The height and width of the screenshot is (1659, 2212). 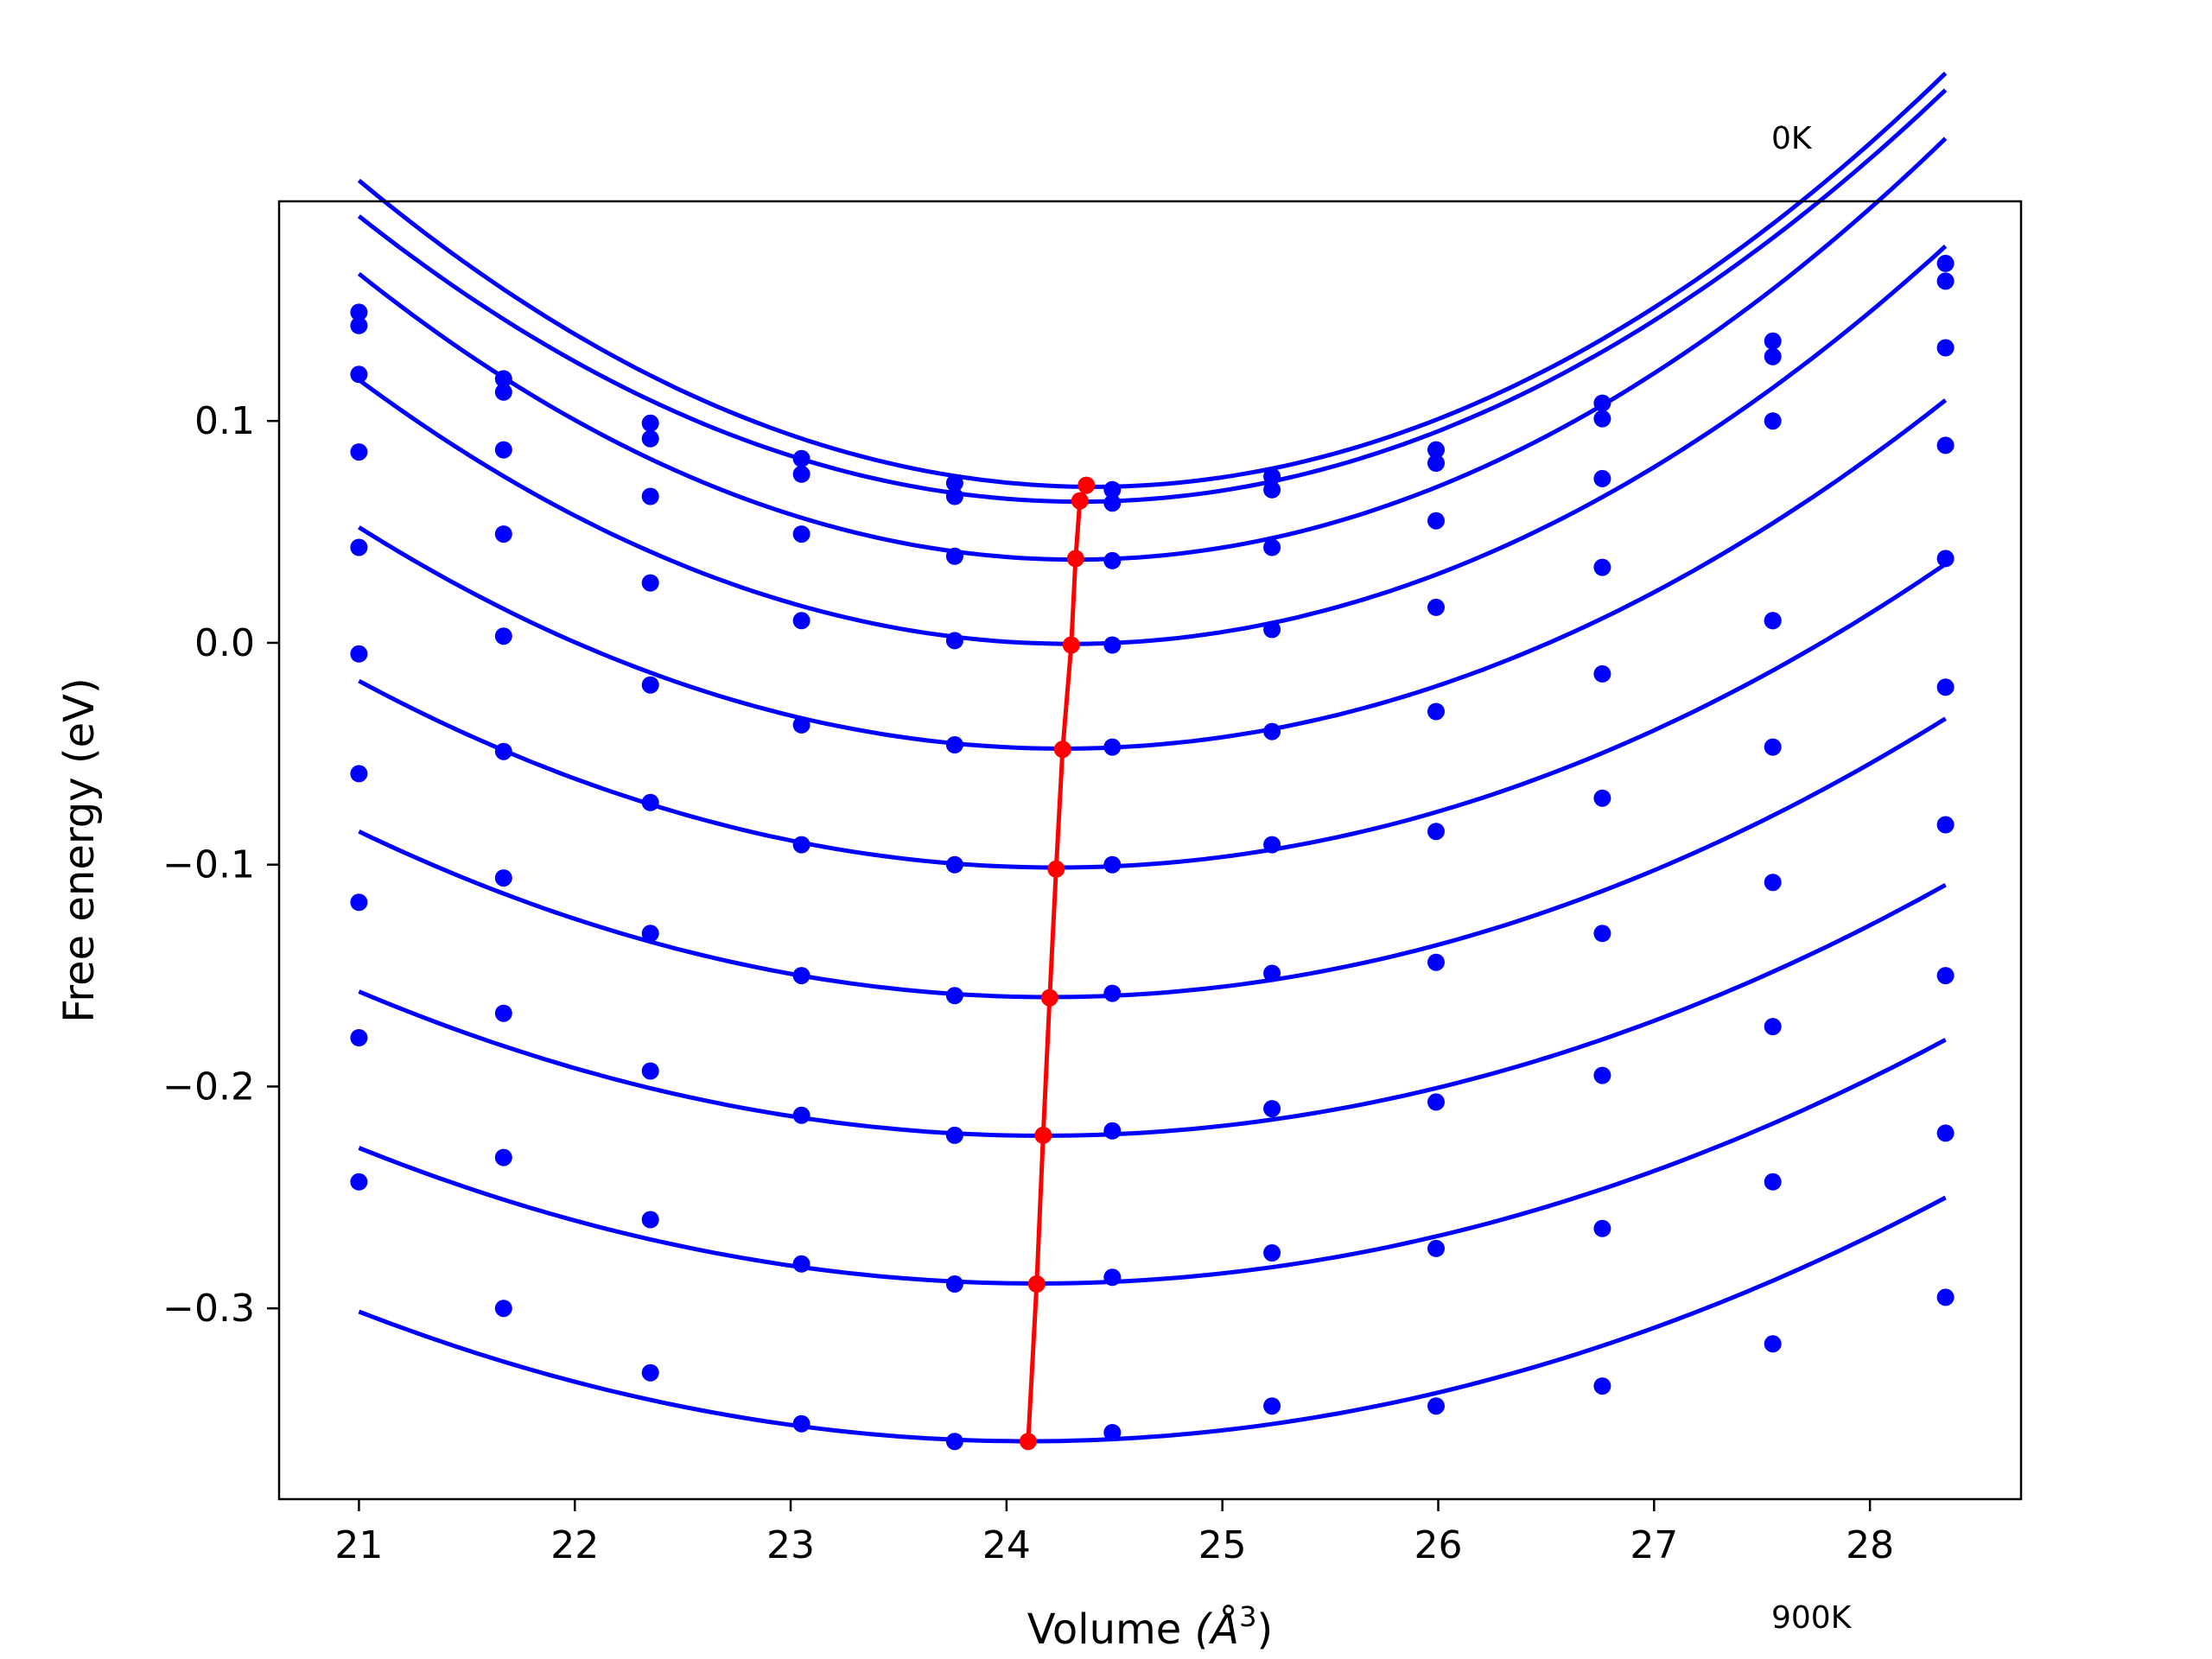 What do you see at coordinates (1114, 1533) in the screenshot?
I see `x-axis: 21 22 23 24 25 26 27 28` at bounding box center [1114, 1533].